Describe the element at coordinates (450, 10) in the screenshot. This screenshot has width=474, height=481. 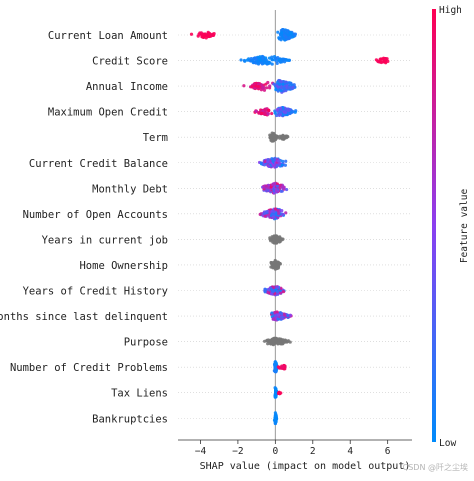
I see `colorbar-high-label: High` at that location.